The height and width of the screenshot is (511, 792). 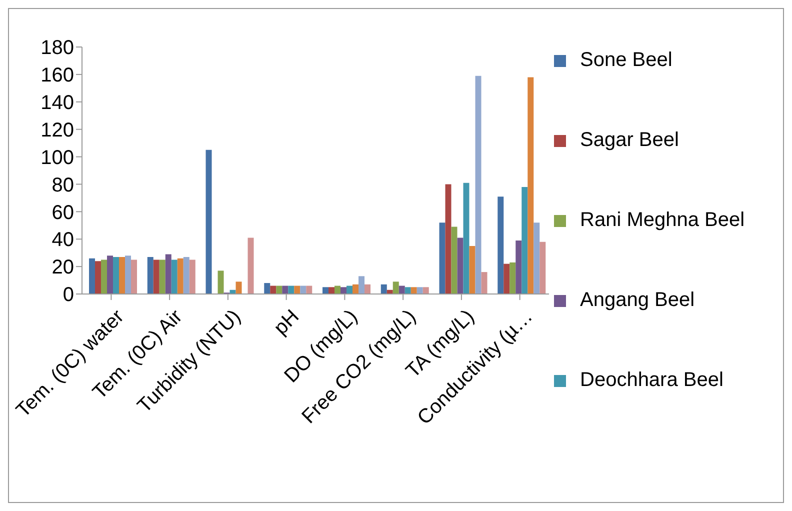 I want to click on y-tick-label: 100, so click(x=57, y=157).